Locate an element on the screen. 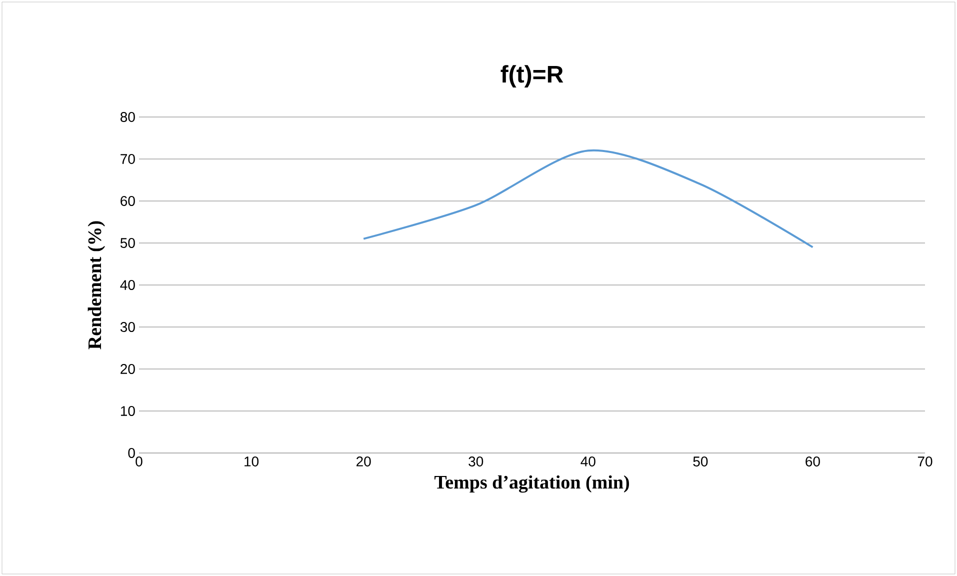  y-tick-label: 10 is located at coordinates (127, 411).